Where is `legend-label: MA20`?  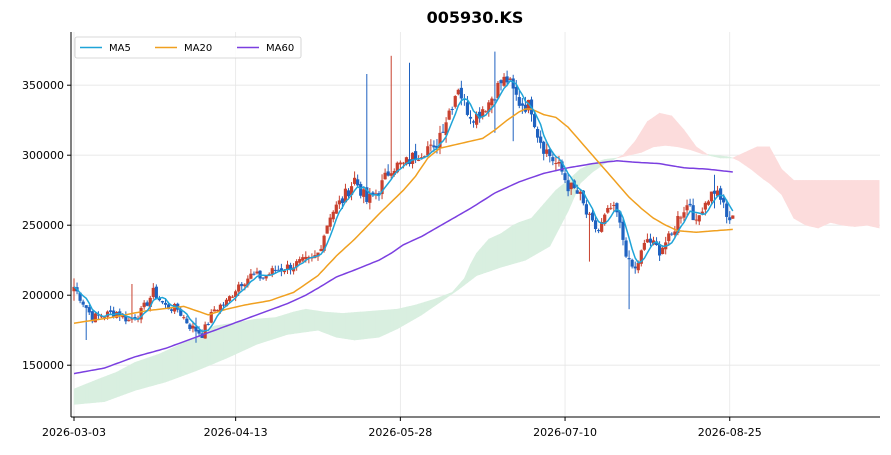 legend-label: MA20 is located at coordinates (198, 48).